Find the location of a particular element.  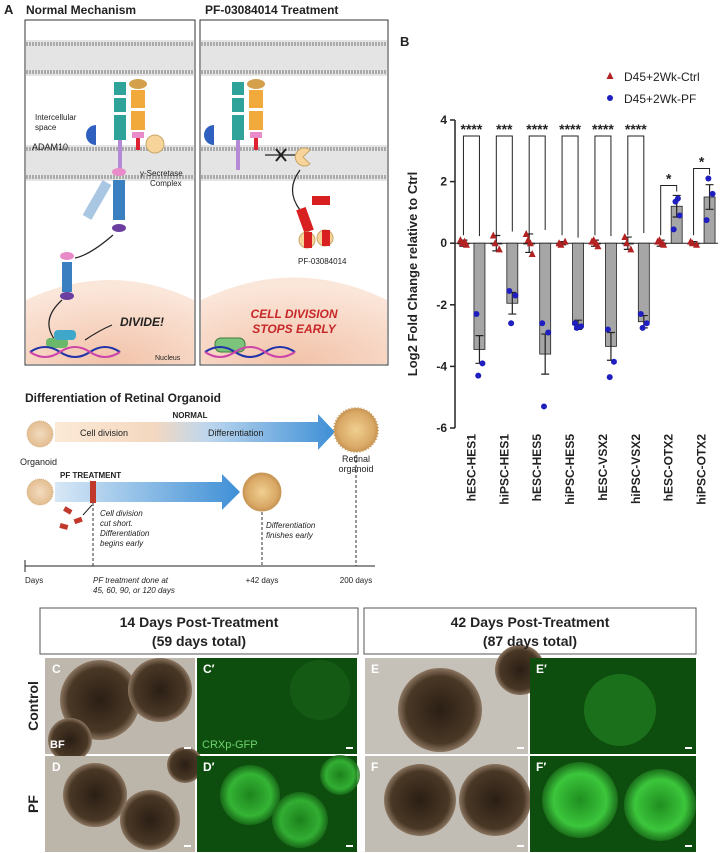

diagram-label: CELL DIVISION is located at coordinates (293, 314).